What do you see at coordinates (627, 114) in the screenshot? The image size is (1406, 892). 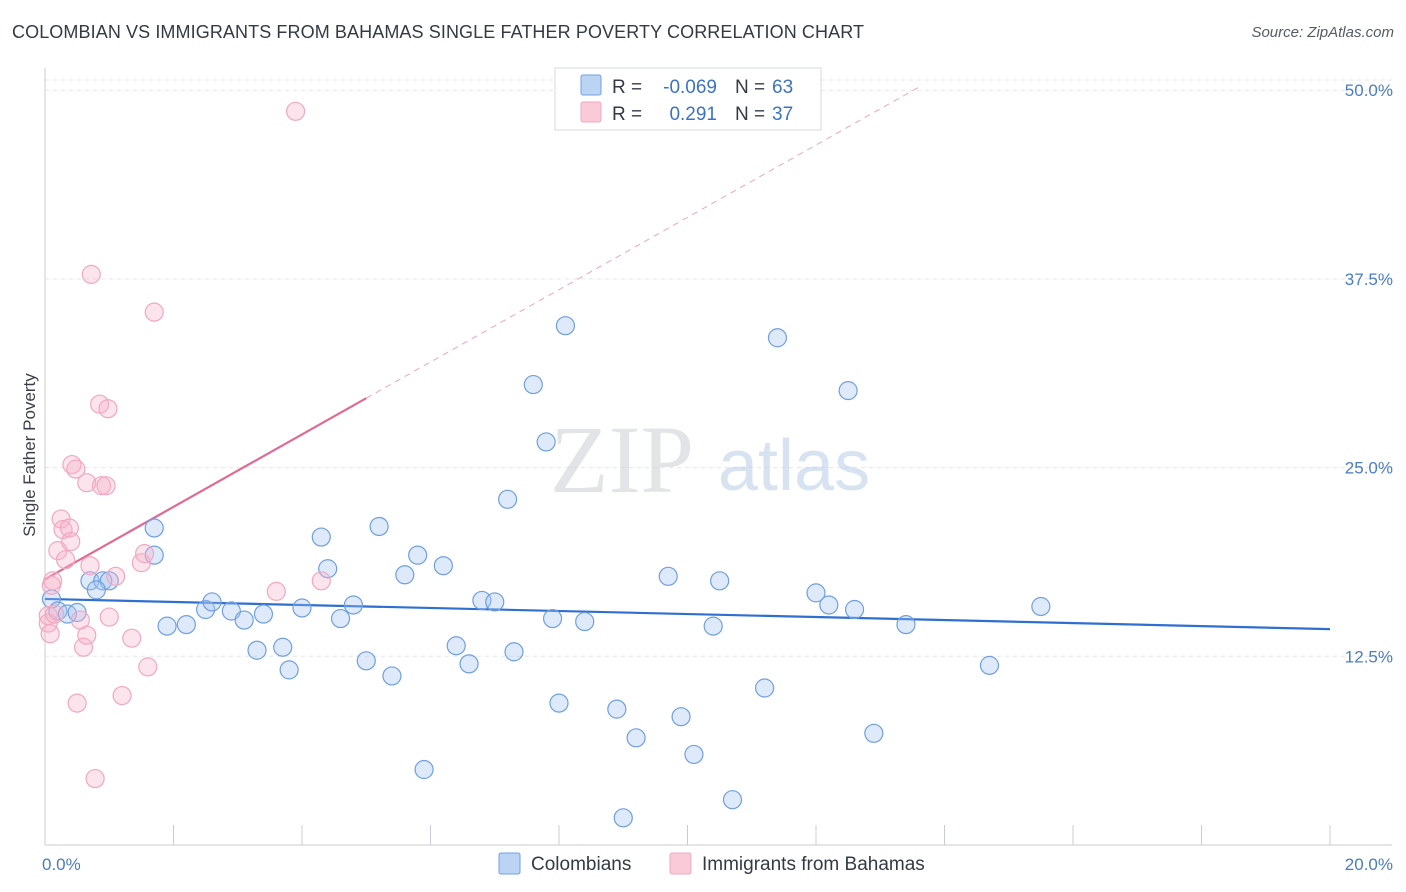 I see `legend-r-label-2: R =` at bounding box center [627, 114].